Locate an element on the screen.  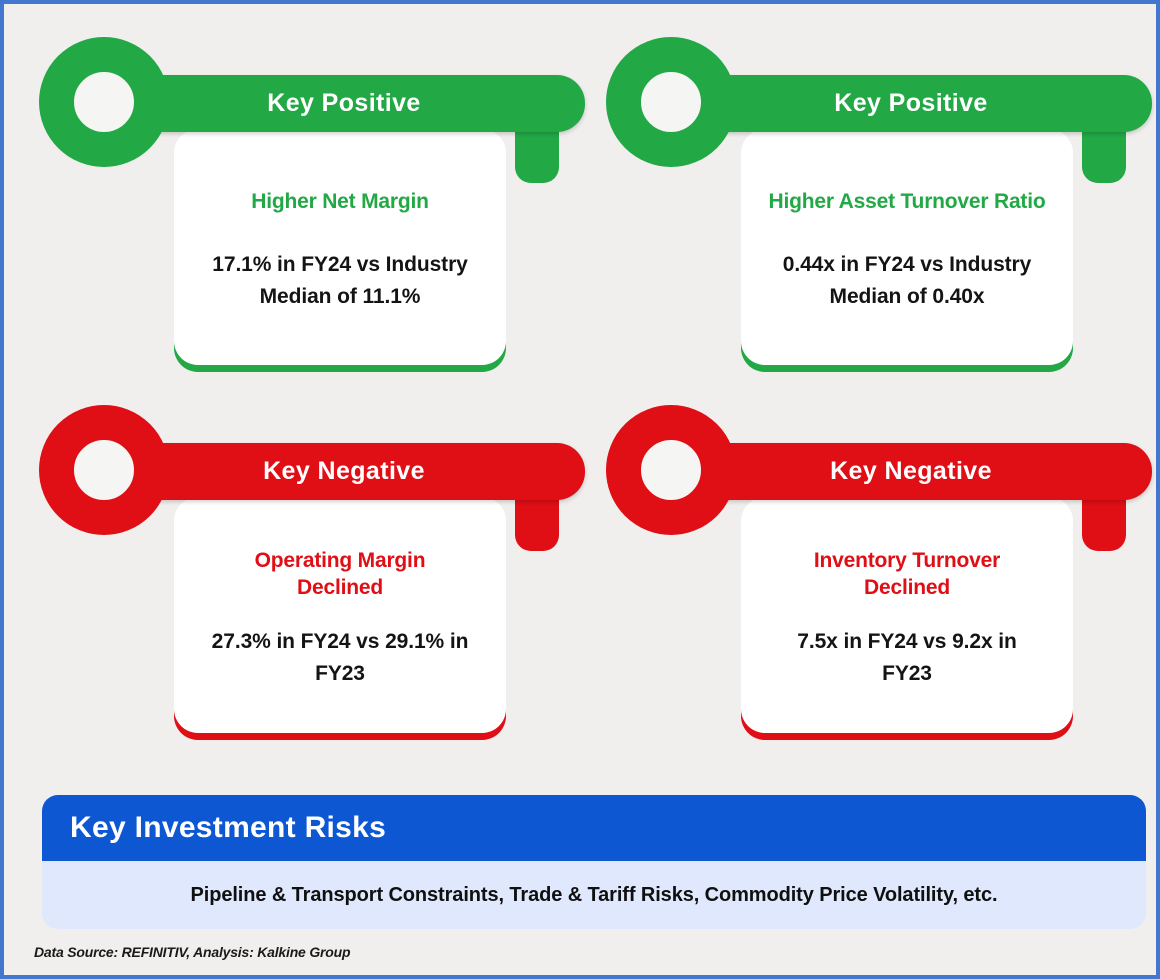
risks-section-title: Key Investment Risks is located at coordinates (228, 827).